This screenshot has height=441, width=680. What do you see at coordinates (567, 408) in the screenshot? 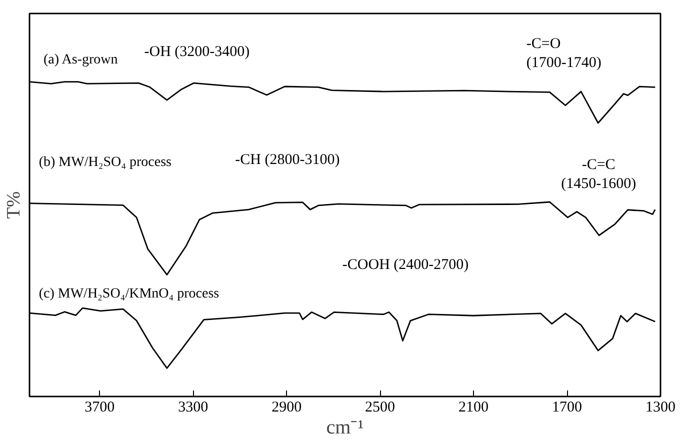
I see `x-tick-label: 1700` at bounding box center [567, 408].